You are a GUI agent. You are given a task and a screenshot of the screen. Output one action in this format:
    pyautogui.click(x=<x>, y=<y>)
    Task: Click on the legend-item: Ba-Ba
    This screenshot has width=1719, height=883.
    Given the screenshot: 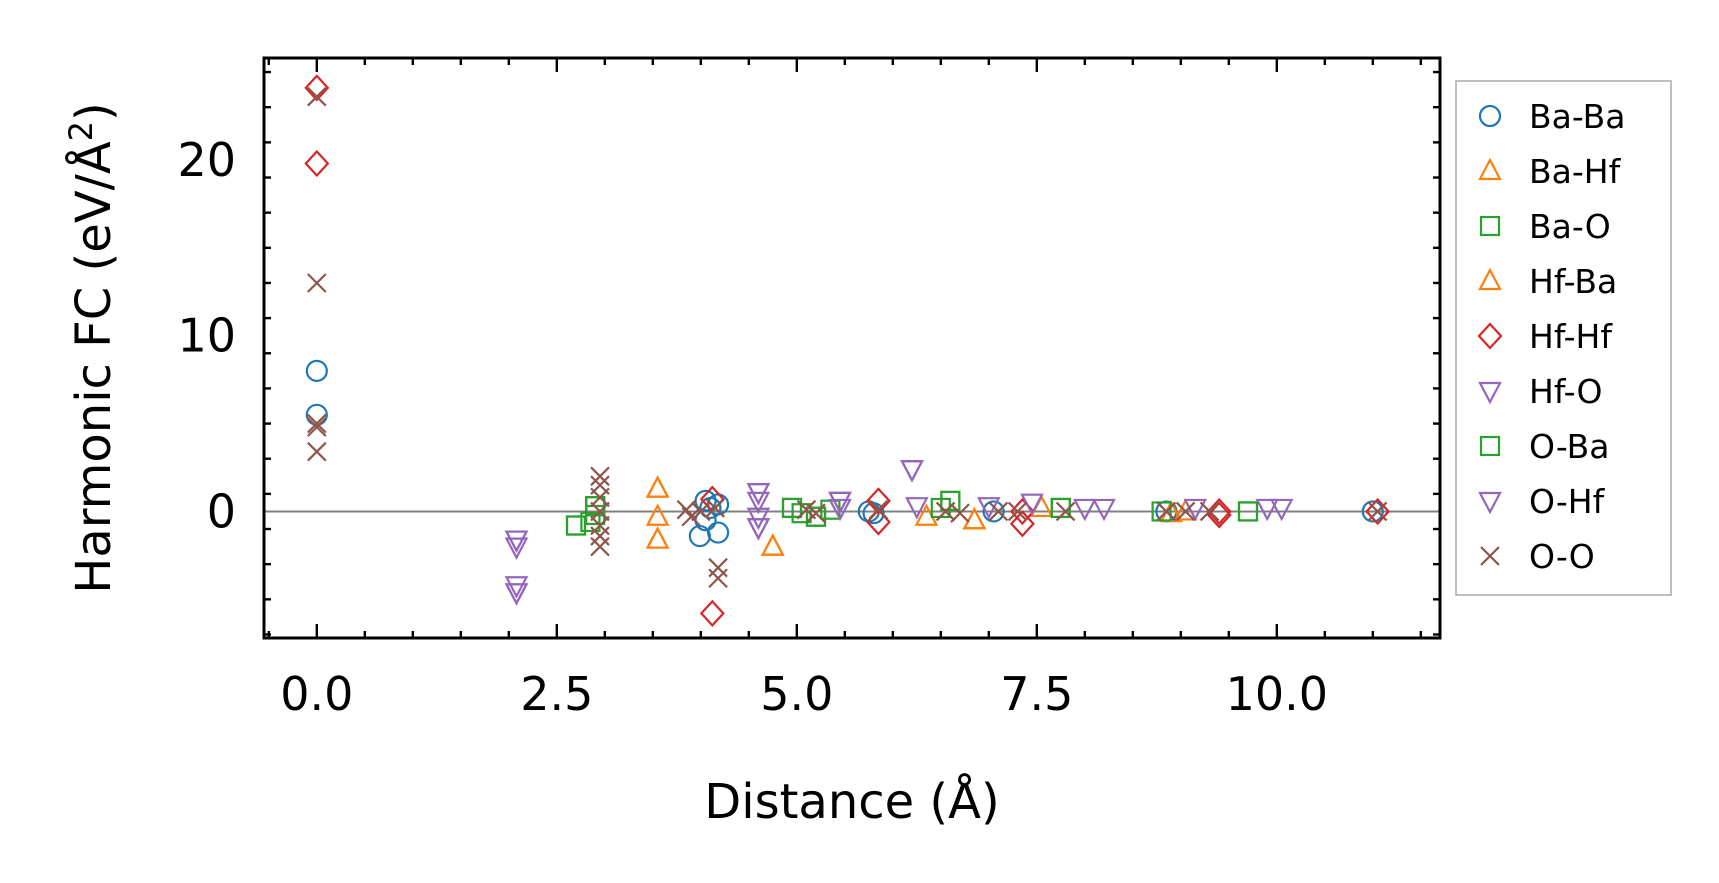 What is the action you would take?
    pyautogui.click(x=1551, y=116)
    